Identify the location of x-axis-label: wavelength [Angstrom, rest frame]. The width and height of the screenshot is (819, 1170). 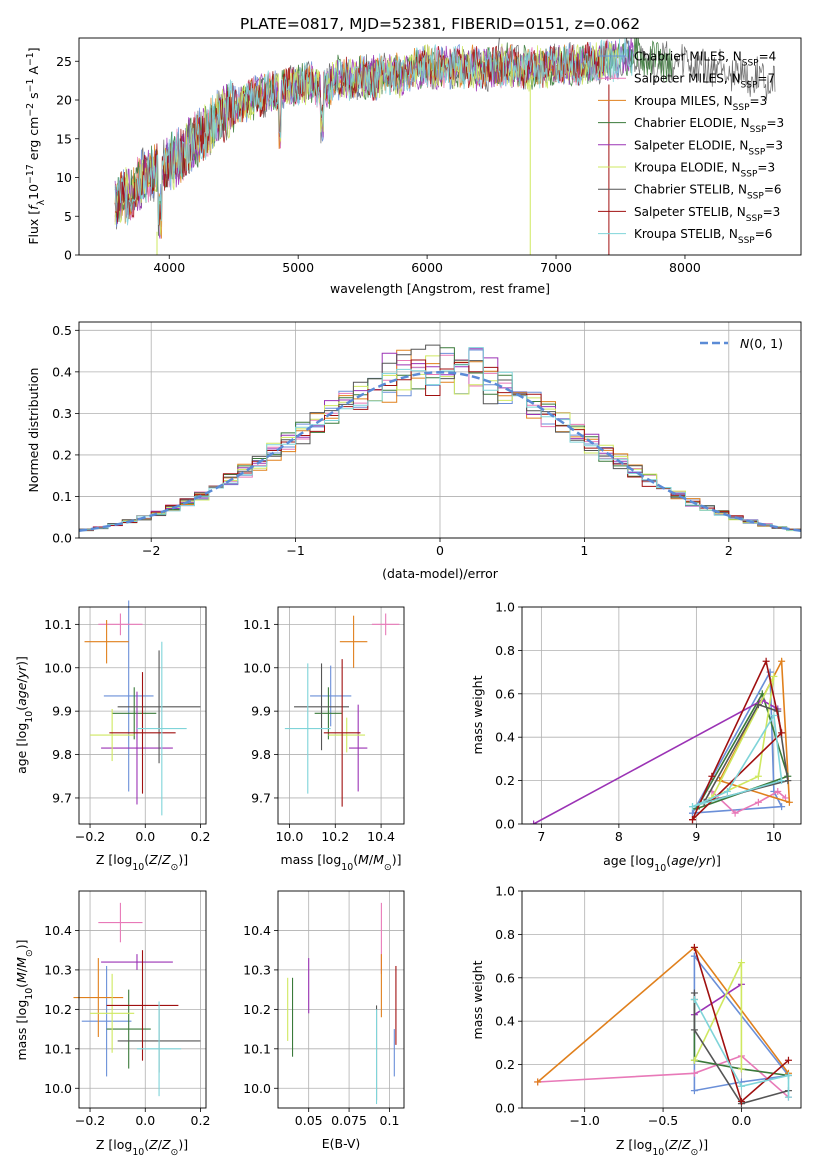
(440, 288).